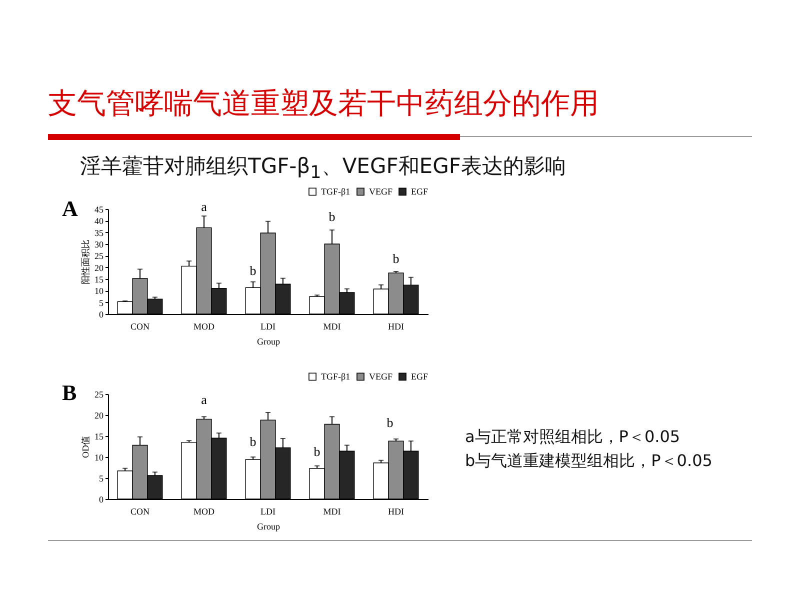  I want to click on y-axis-title: 阳性面积比, so click(85, 262).